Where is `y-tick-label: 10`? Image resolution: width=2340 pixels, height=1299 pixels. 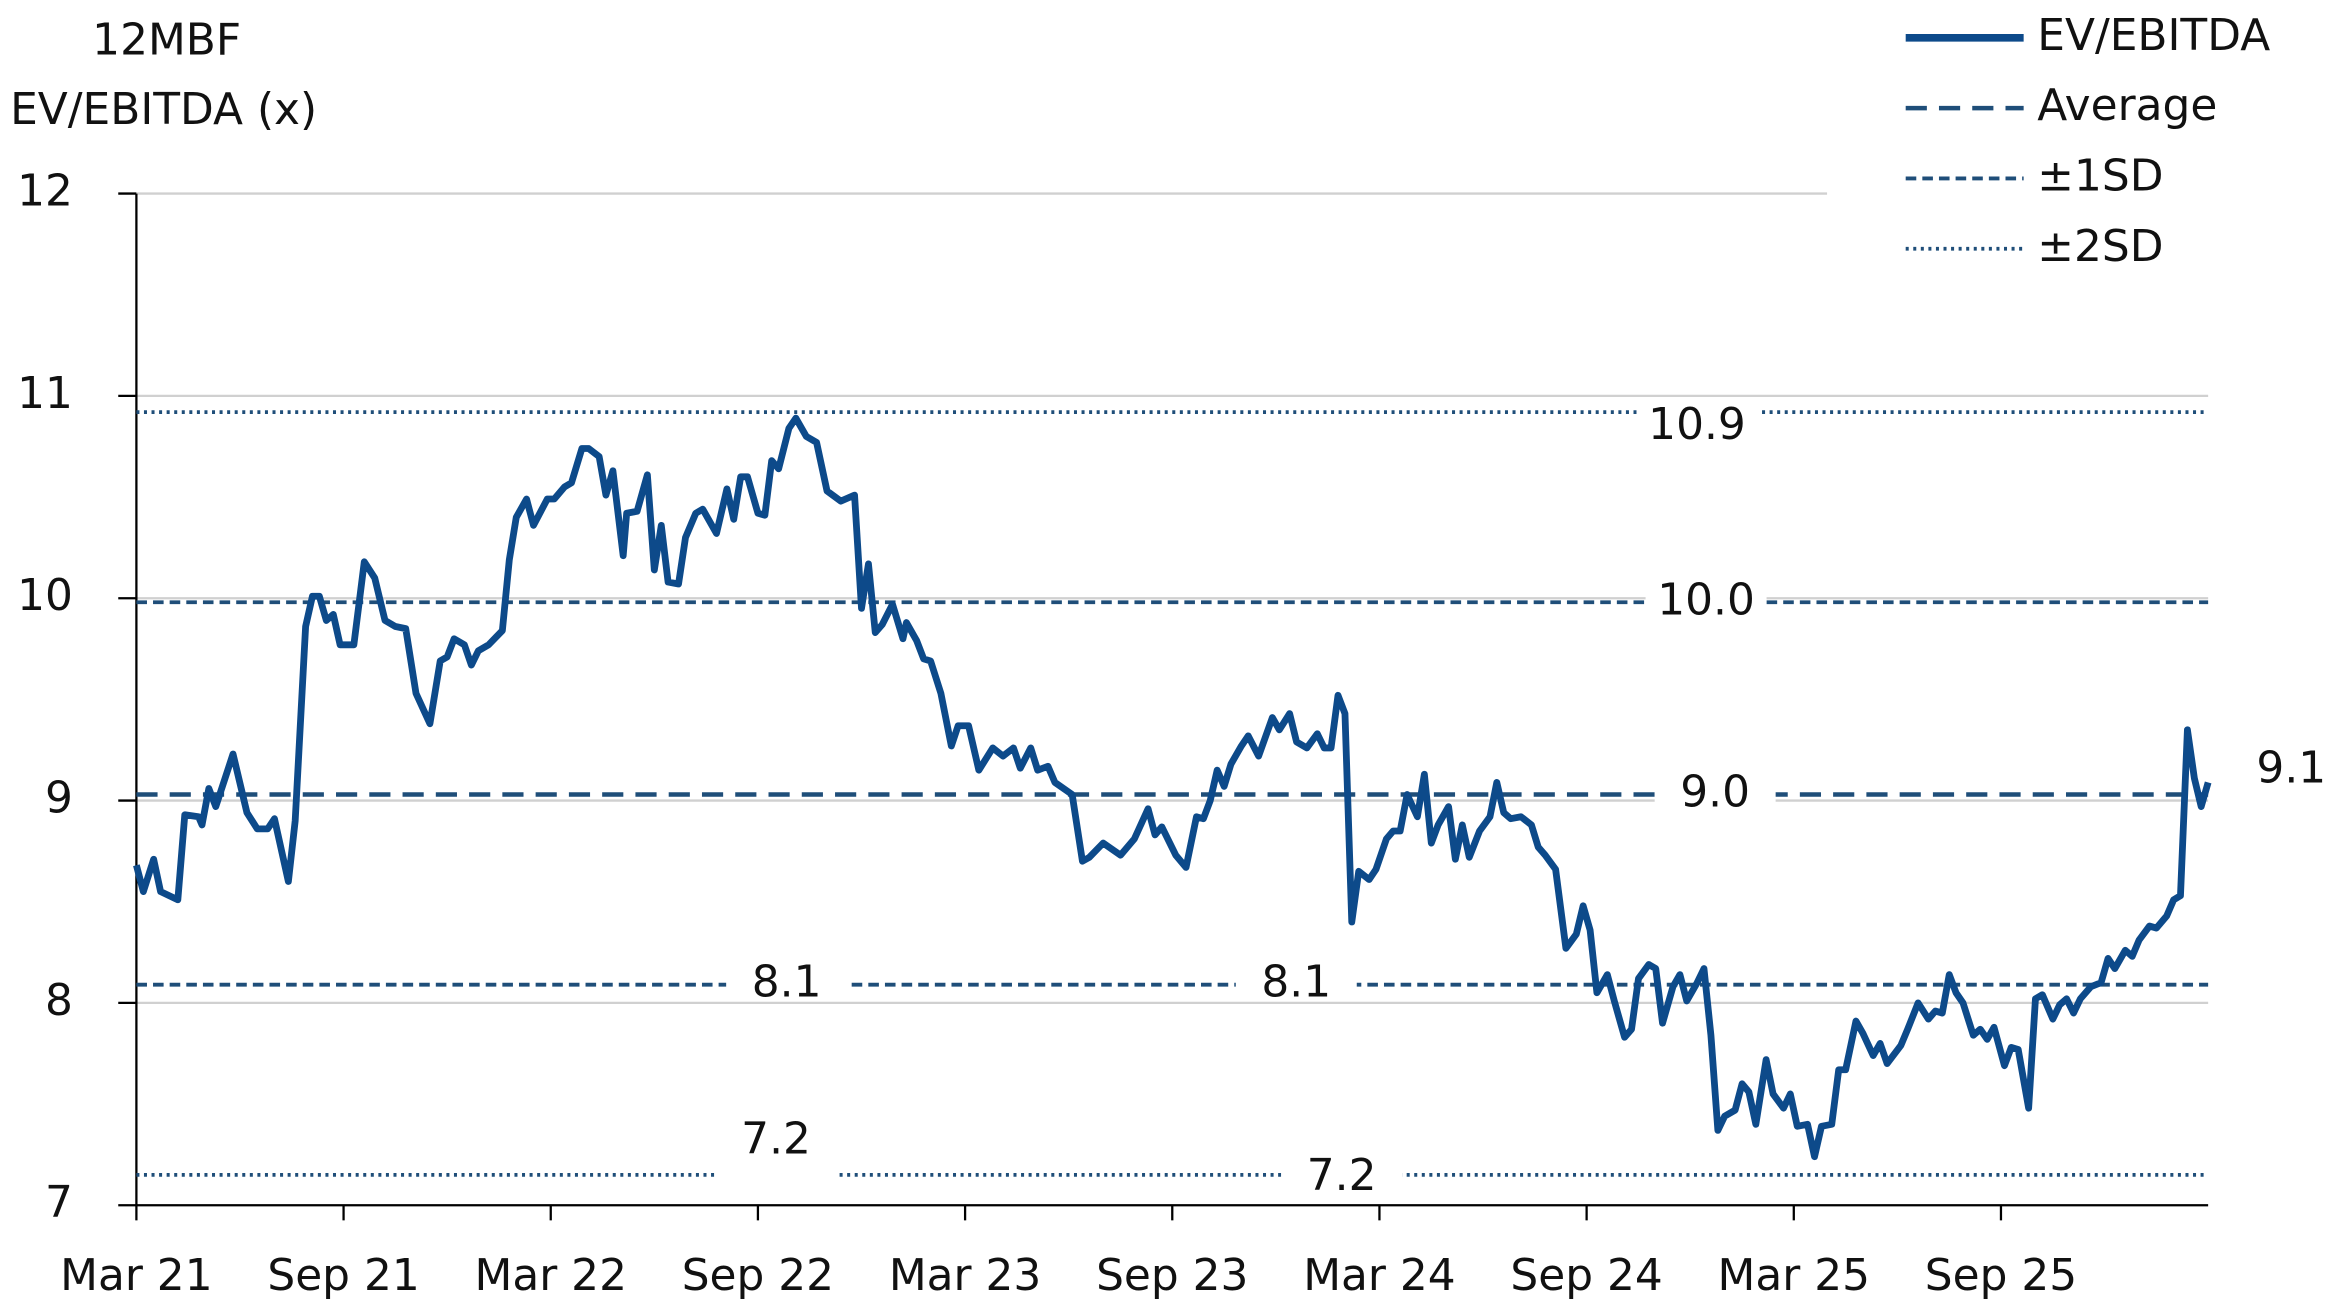 y-tick-label: 10 is located at coordinates (45, 595).